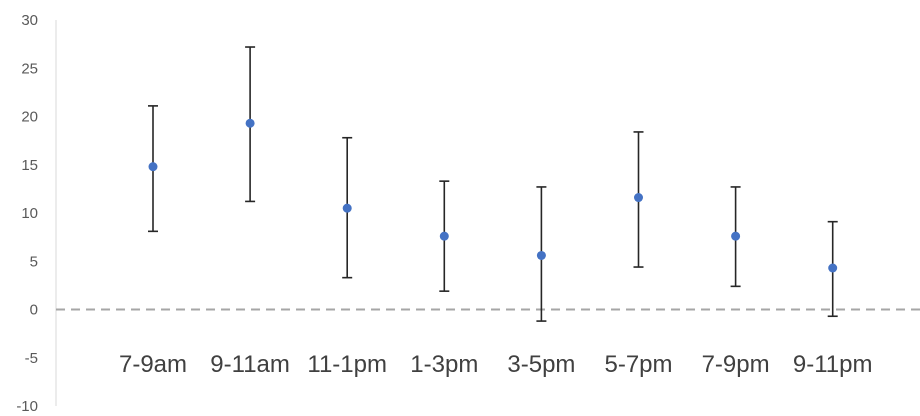 This screenshot has width=920, height=416. What do you see at coordinates (29, 213) in the screenshot?
I see `y-tick-label: 10` at bounding box center [29, 213].